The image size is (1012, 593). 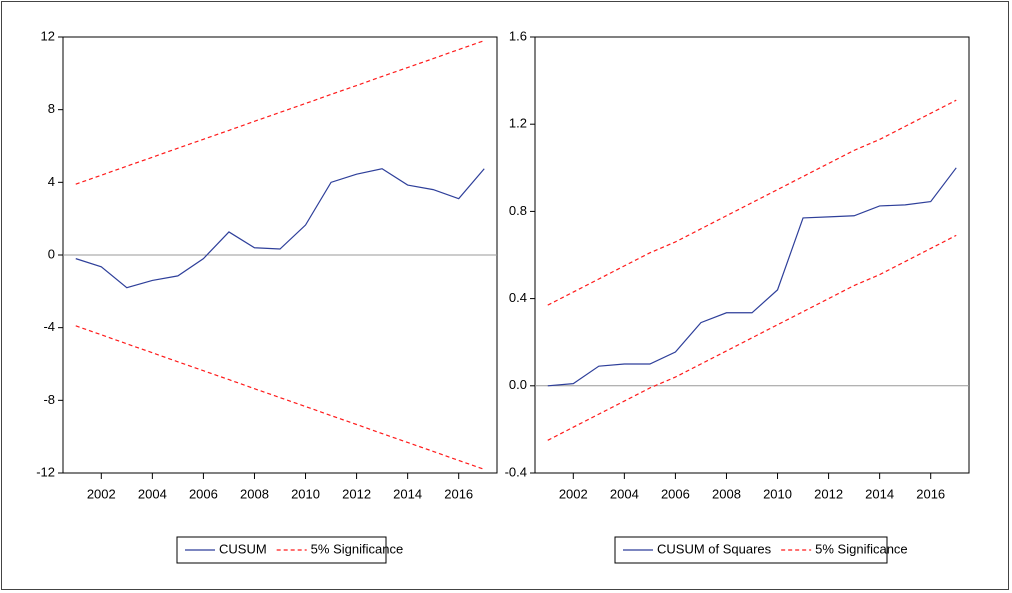 What do you see at coordinates (49, 326) in the screenshot?
I see `y-tick-label: -4` at bounding box center [49, 326].